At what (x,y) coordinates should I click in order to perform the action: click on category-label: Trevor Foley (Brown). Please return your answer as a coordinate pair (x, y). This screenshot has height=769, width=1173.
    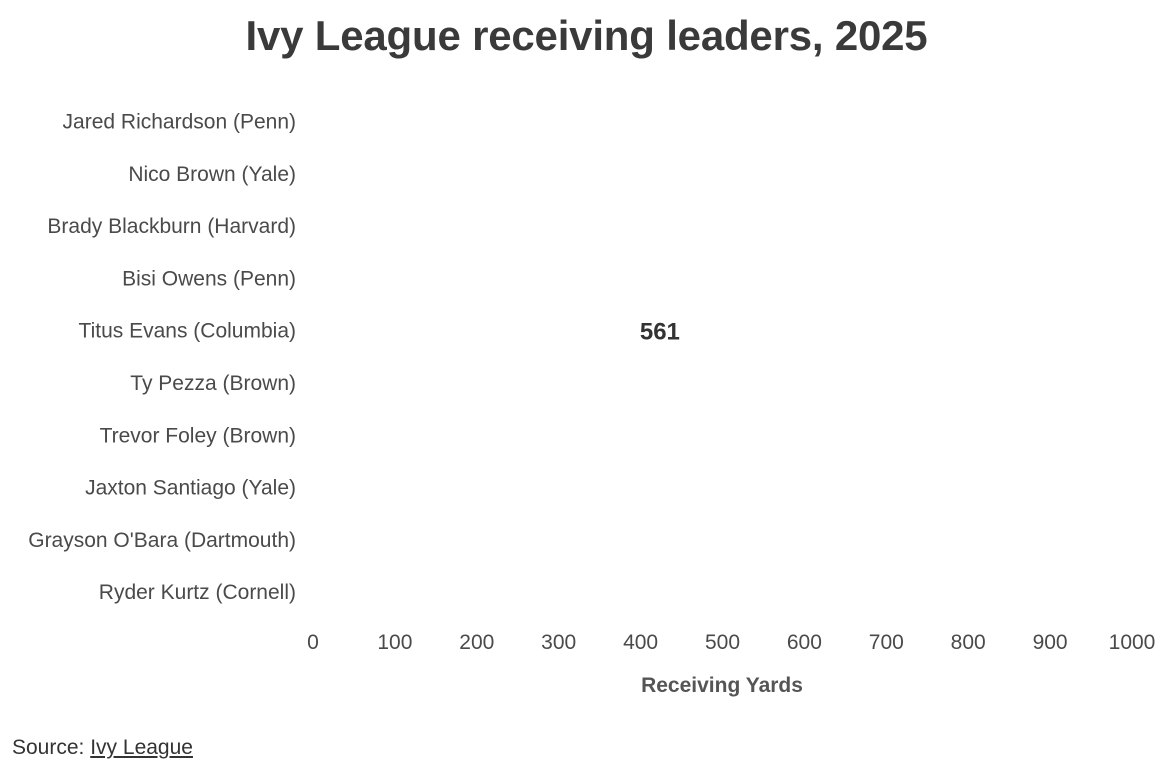
    Looking at the image, I should click on (198, 435).